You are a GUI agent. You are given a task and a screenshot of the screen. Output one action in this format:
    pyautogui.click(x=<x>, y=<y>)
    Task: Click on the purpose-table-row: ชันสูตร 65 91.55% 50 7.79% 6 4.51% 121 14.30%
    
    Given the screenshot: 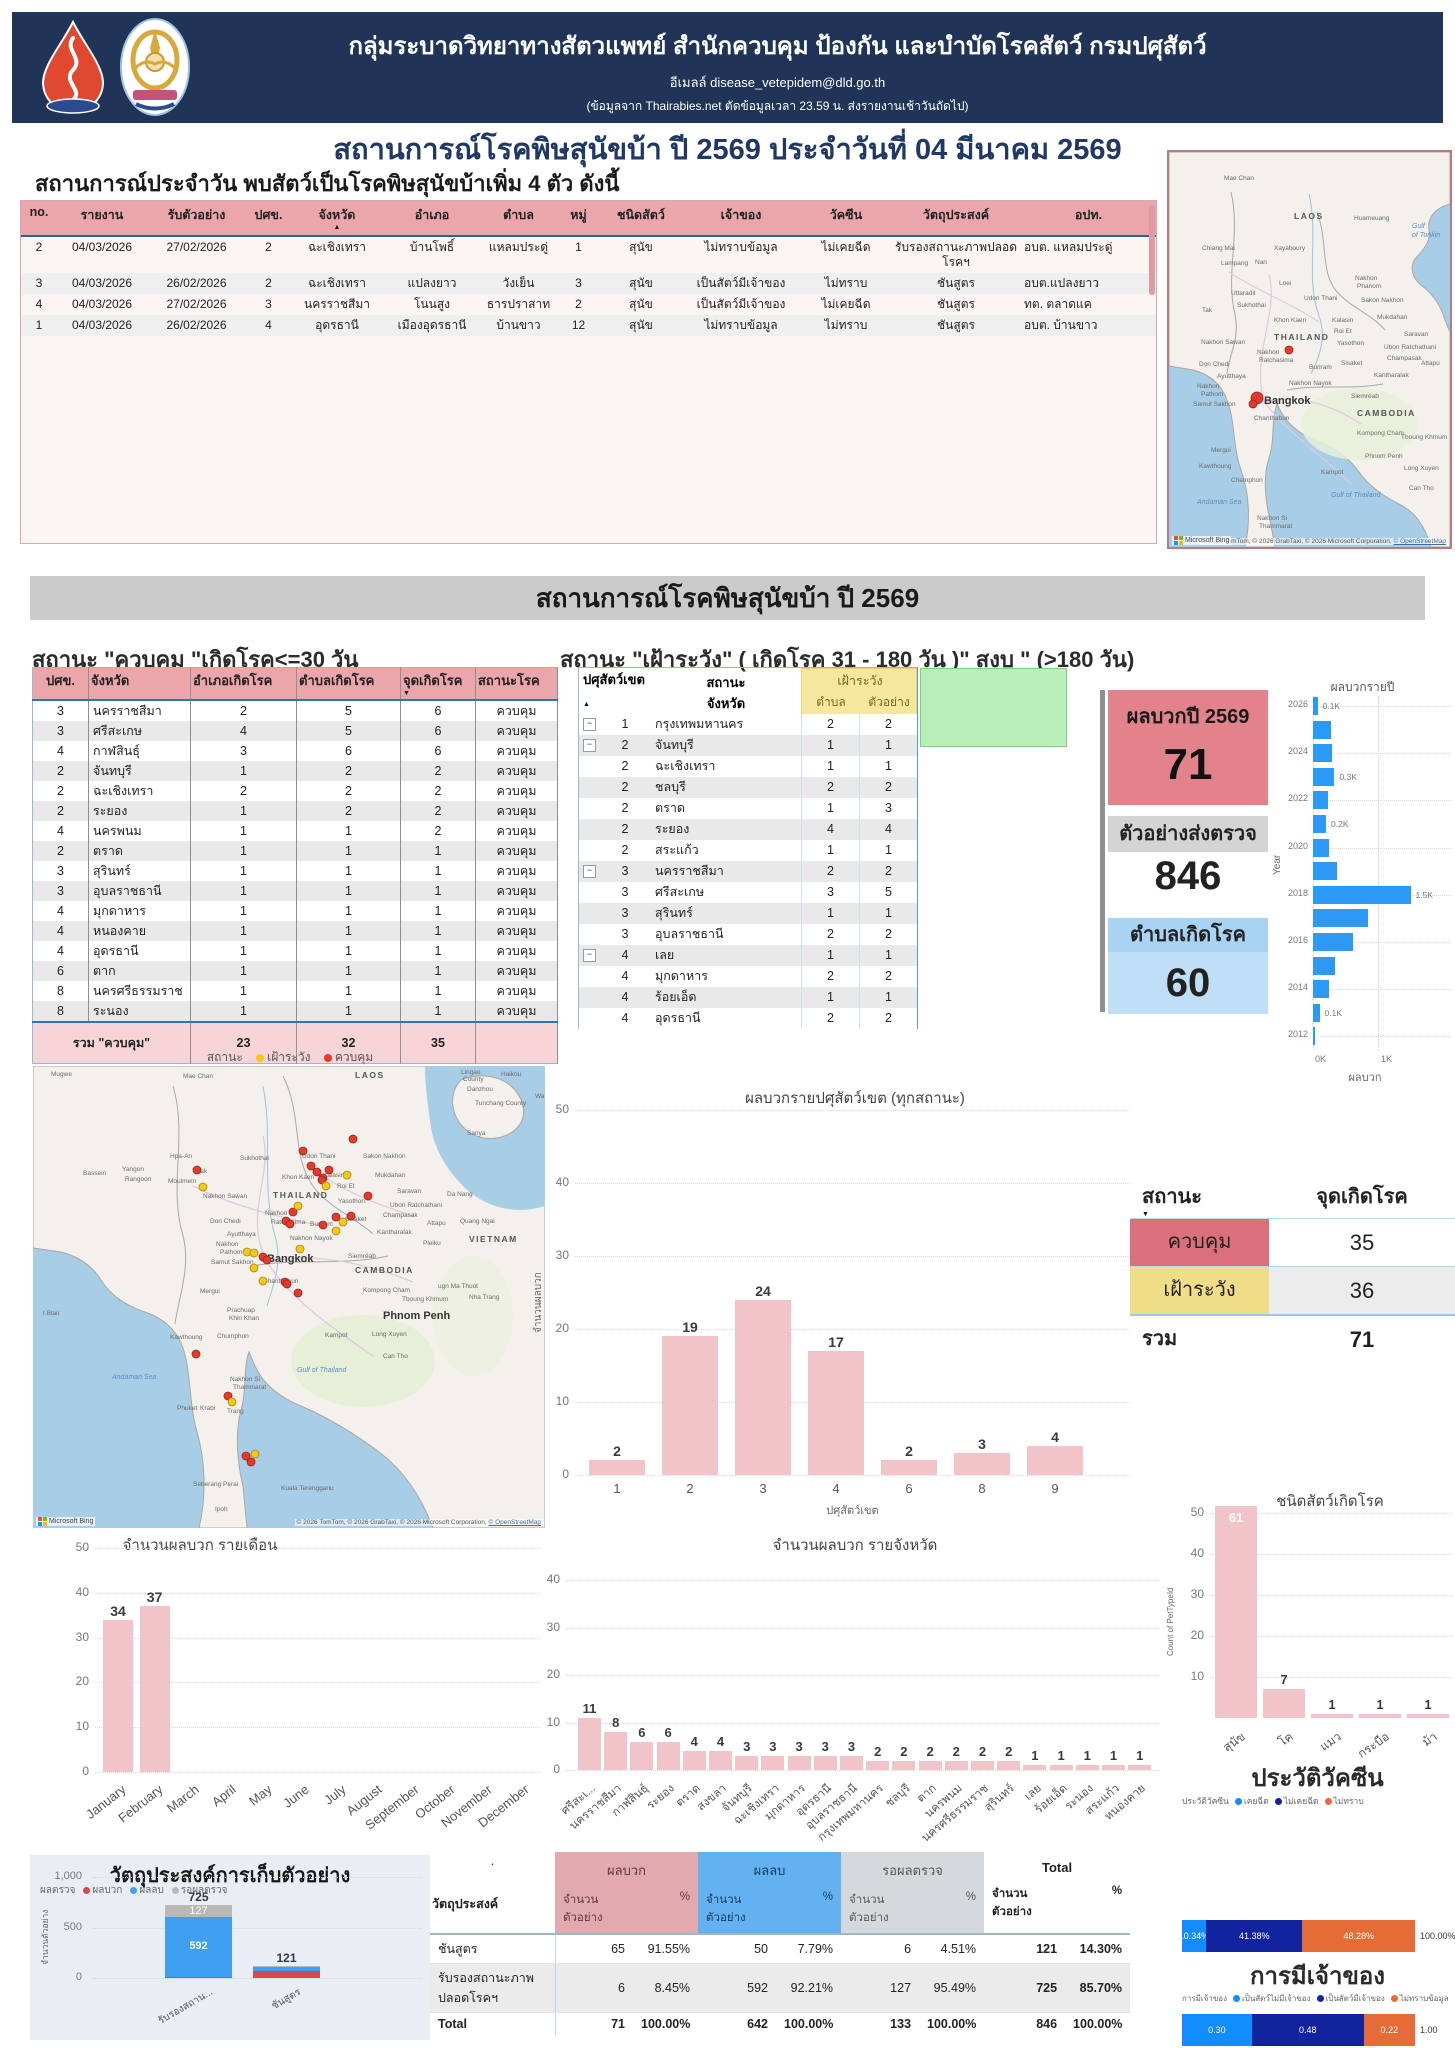 What is the action you would take?
    pyautogui.click(x=780, y=1949)
    